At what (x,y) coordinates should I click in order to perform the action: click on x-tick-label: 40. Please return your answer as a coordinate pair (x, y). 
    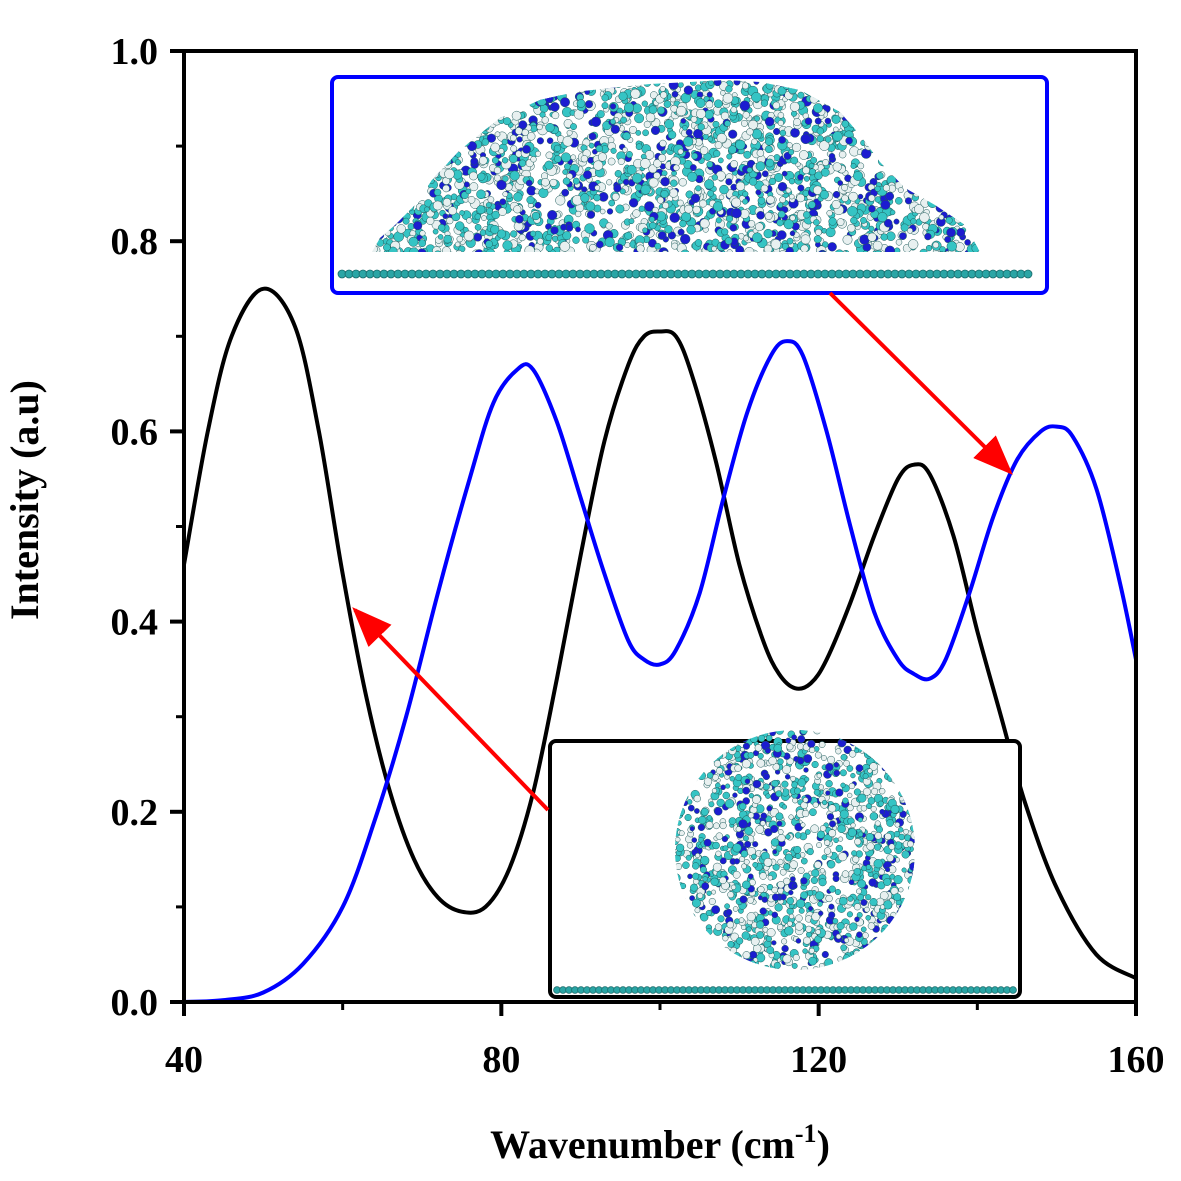
    Looking at the image, I should click on (184, 1060).